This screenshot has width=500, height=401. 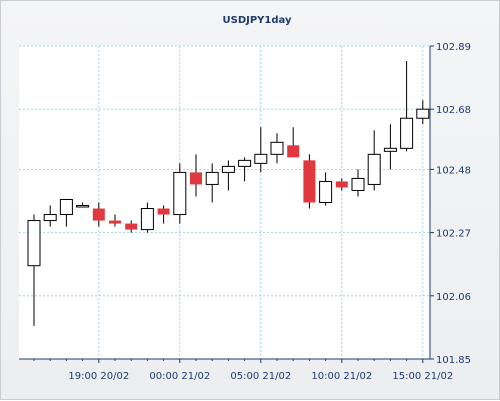 I want to click on y-tick-label: 102.68, so click(x=453, y=110).